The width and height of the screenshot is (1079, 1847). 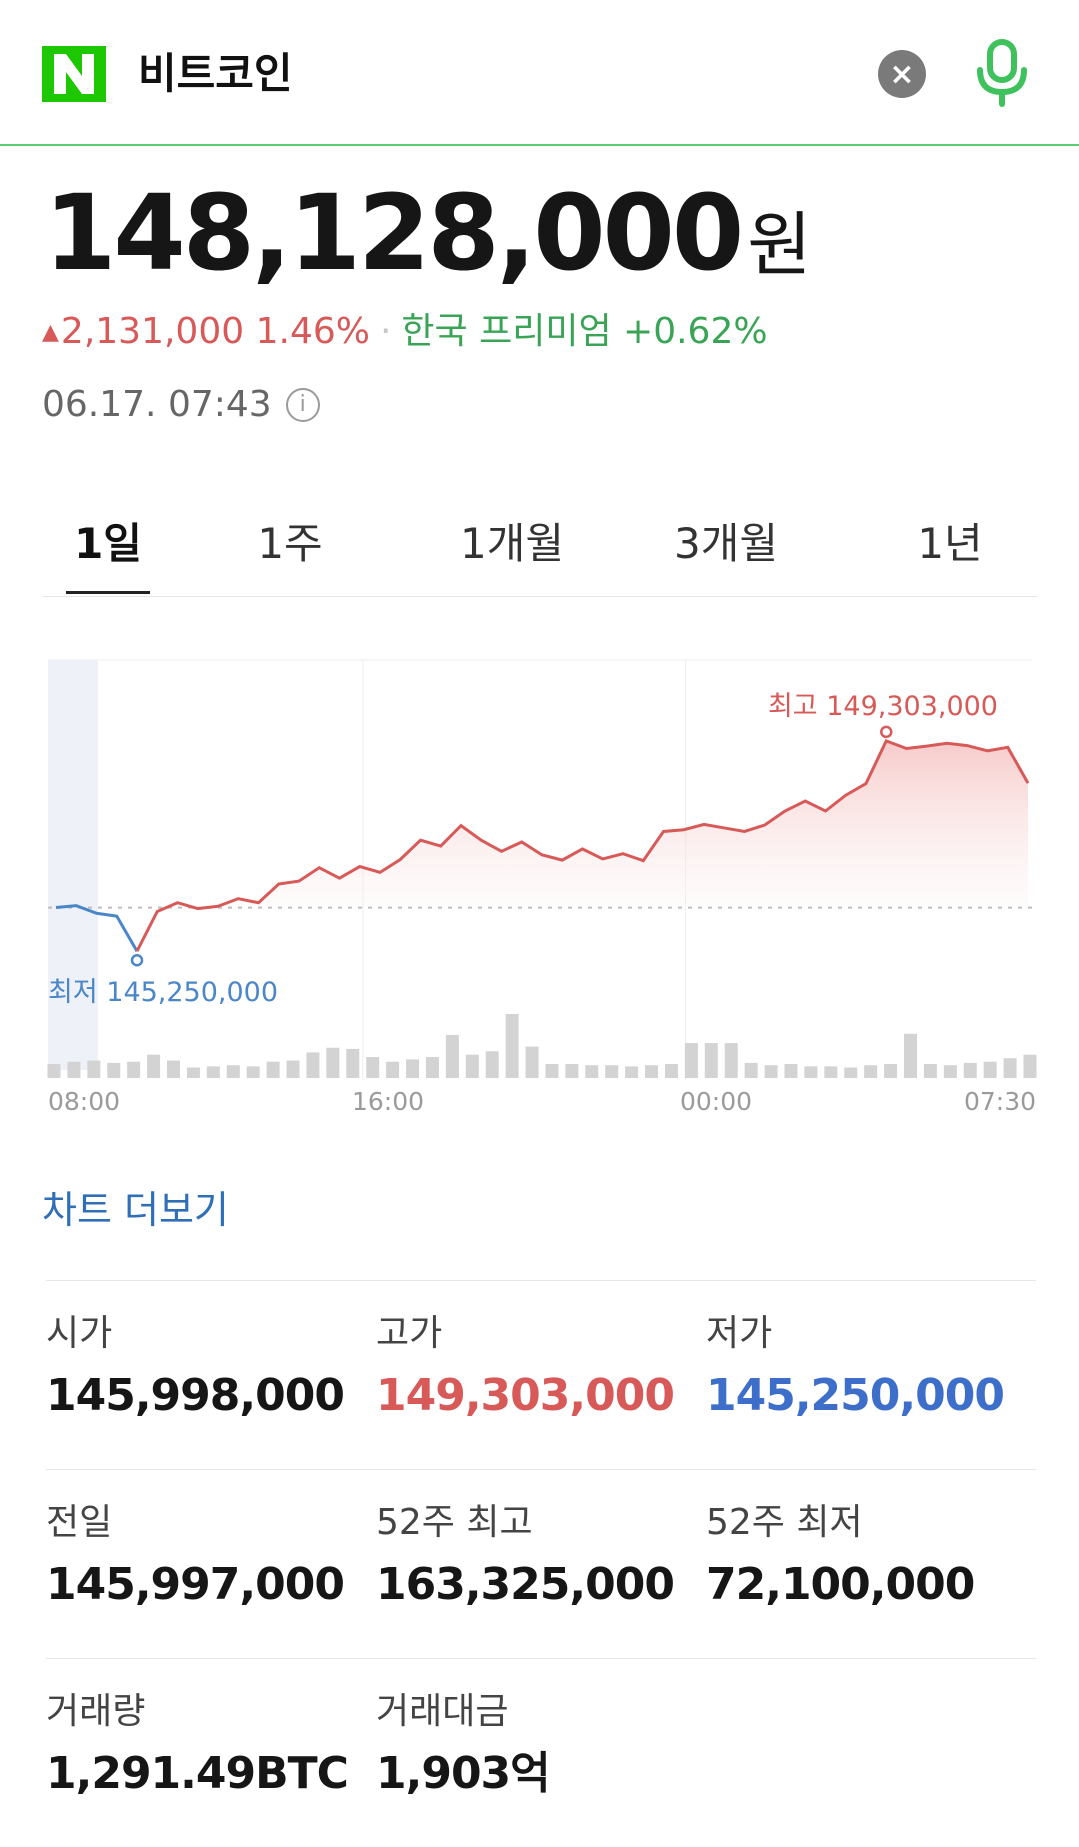 I want to click on search-input: 비트코인, so click(x=215, y=73).